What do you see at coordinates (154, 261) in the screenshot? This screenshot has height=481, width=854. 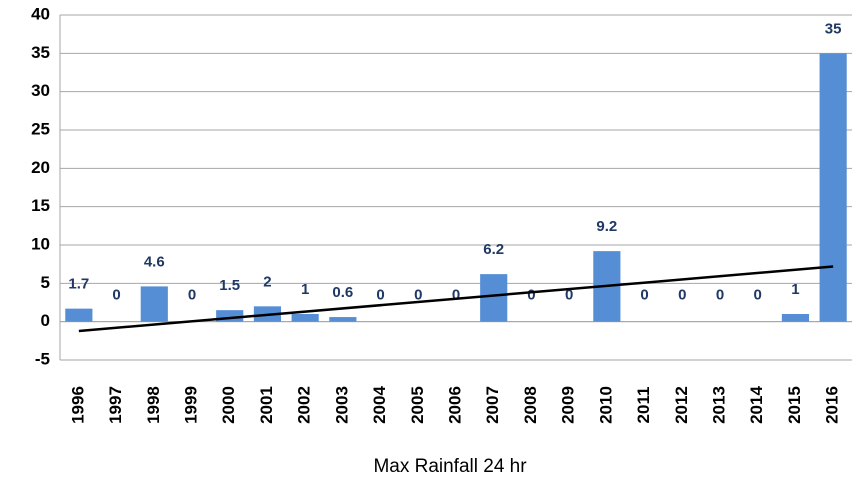 I see `value-label: 4.6` at bounding box center [154, 261].